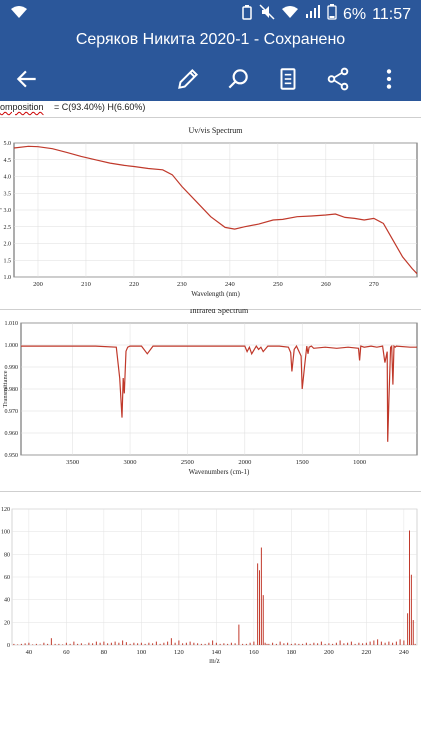  Describe the element at coordinates (7, 578) in the screenshot. I see `y-tick-label: 60` at that location.